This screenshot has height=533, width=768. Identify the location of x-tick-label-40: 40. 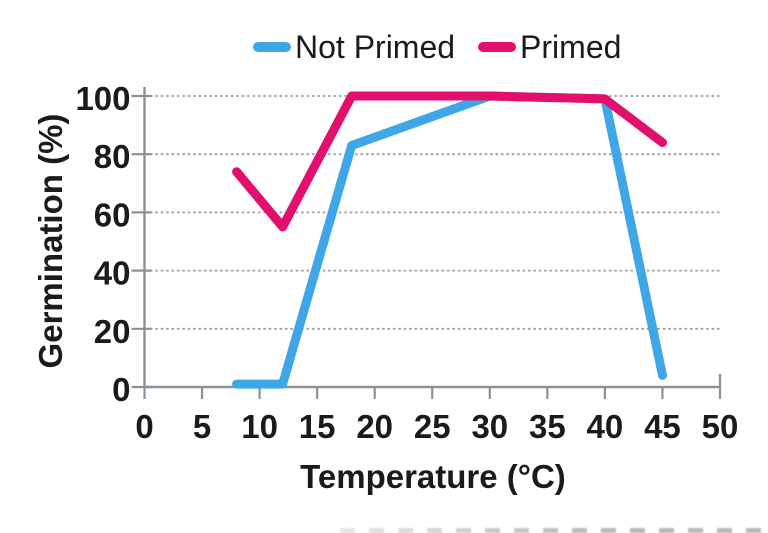
(605, 426).